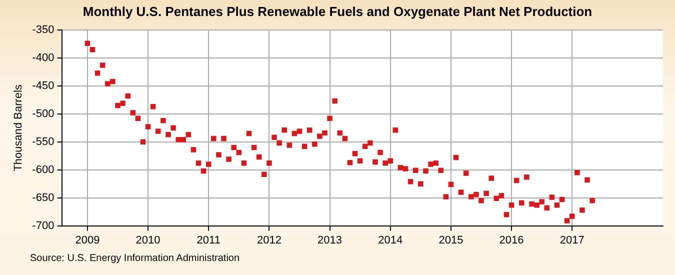 This screenshot has width=675, height=275. I want to click on y-tick-label: -600, so click(43, 170).